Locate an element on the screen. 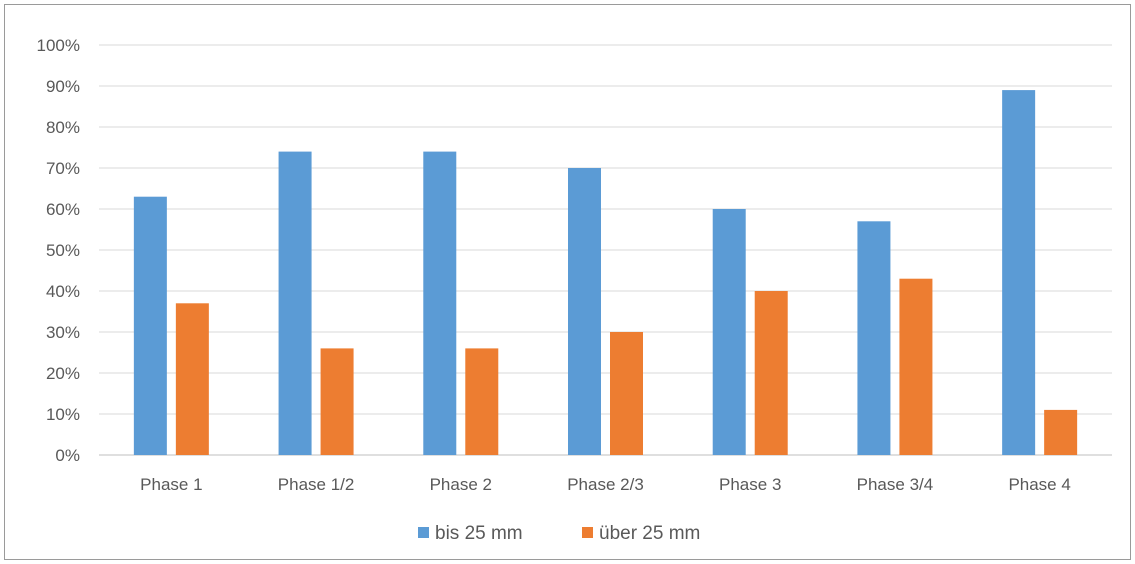 Image resolution: width=1135 pixels, height=564 pixels. y-tick-label: 10% is located at coordinates (63, 414).